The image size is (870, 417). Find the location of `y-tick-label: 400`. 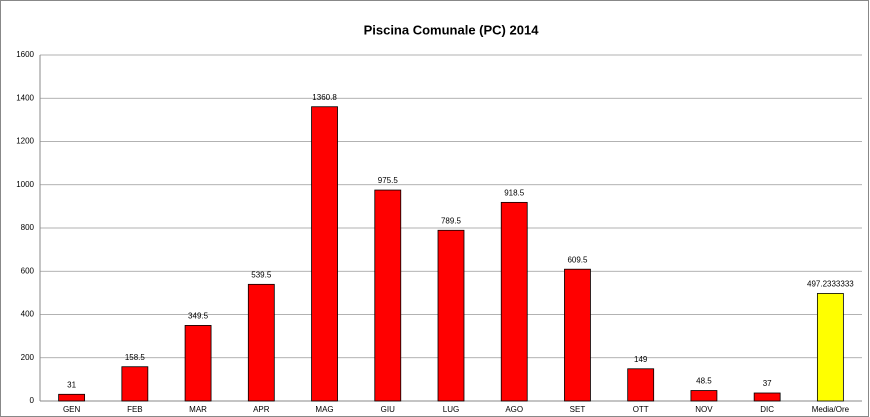

y-tick-label: 400 is located at coordinates (28, 314).